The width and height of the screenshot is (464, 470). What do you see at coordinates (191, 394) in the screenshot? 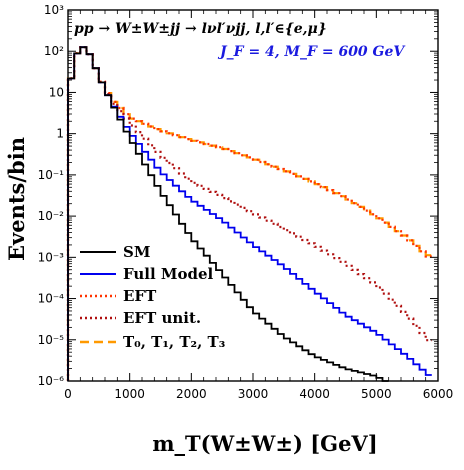
I see `x-tick-label: 2000` at bounding box center [191, 394].